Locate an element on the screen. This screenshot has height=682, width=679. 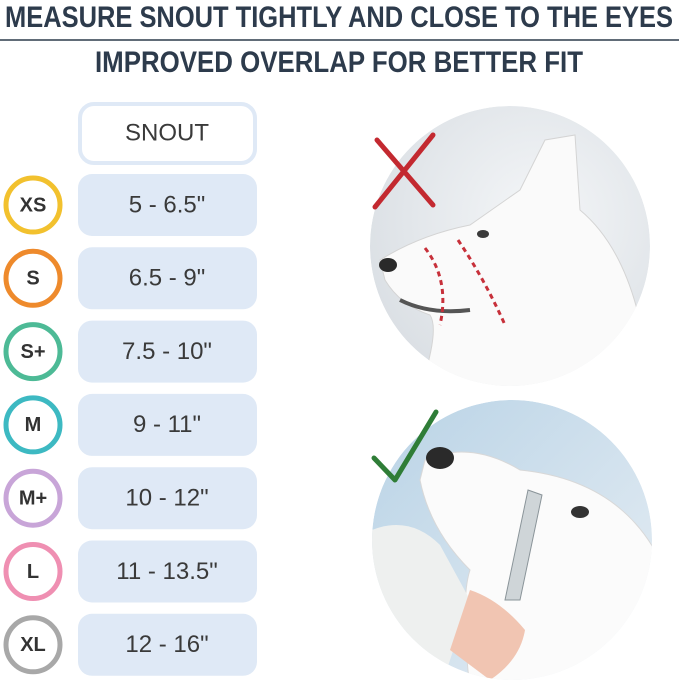
size-label: L is located at coordinates (33, 572).